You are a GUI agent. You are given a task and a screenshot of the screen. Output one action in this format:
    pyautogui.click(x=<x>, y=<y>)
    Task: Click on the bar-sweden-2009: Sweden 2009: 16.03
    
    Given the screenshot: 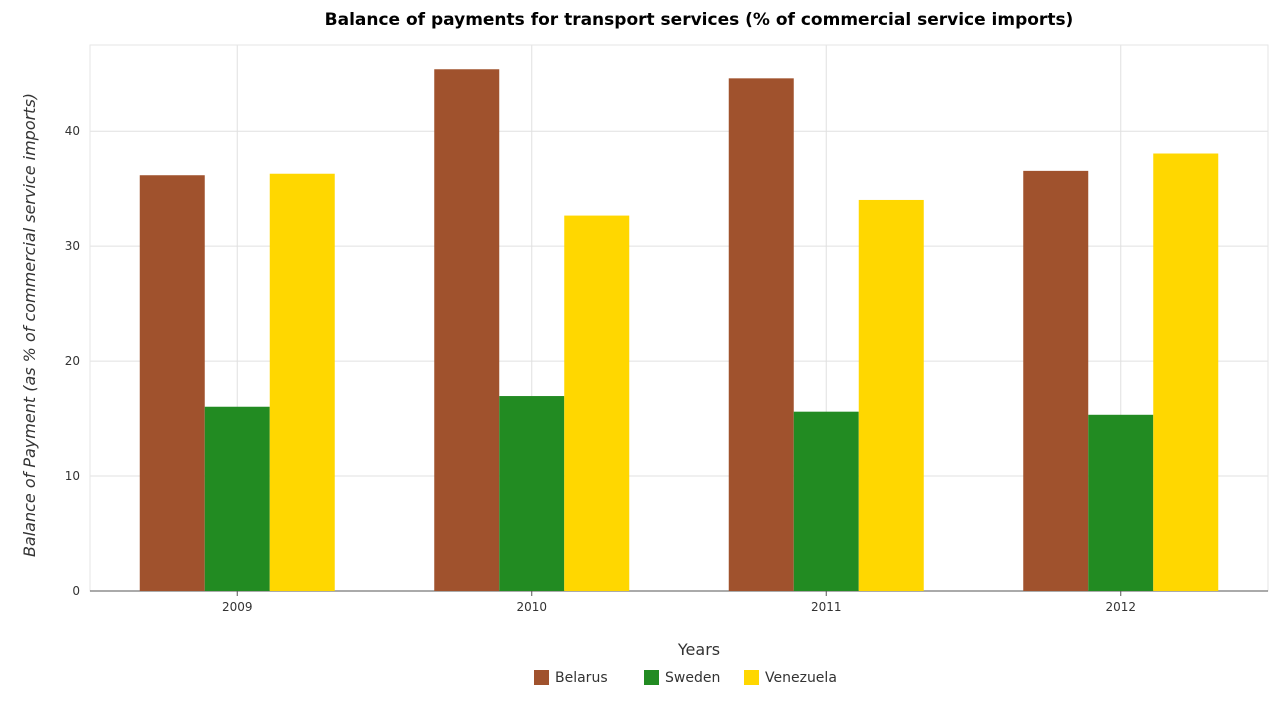 What is the action you would take?
    pyautogui.click(x=237, y=498)
    